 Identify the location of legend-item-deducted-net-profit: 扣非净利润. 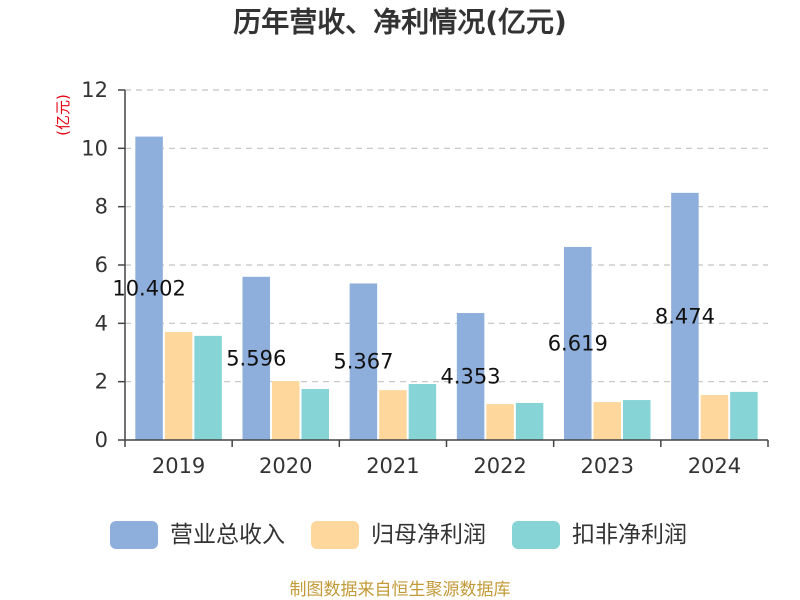
(599, 535).